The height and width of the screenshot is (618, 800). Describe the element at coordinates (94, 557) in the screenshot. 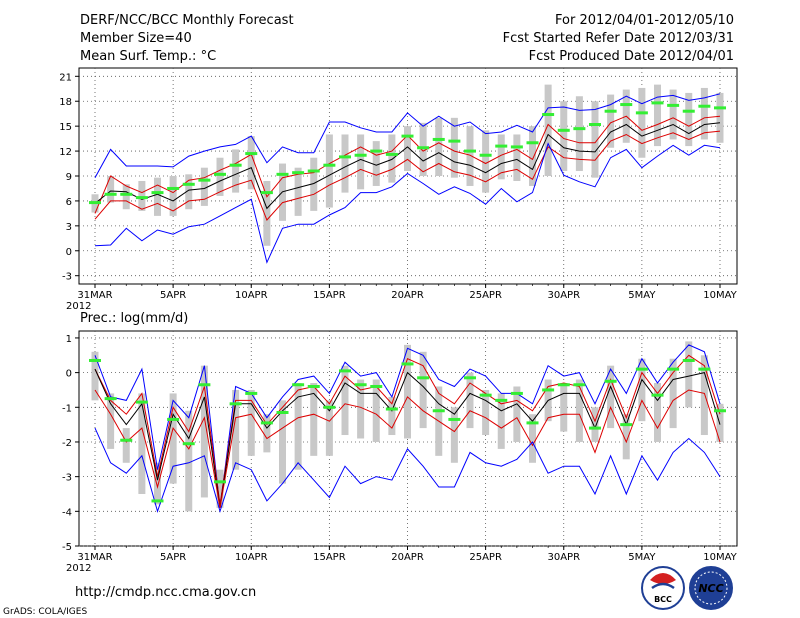

I see `prec-xtick-label: 31MAR` at that location.